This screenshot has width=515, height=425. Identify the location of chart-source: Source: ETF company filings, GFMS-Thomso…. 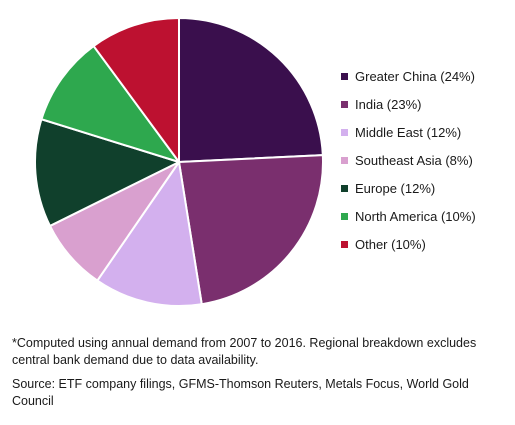
(240, 392).